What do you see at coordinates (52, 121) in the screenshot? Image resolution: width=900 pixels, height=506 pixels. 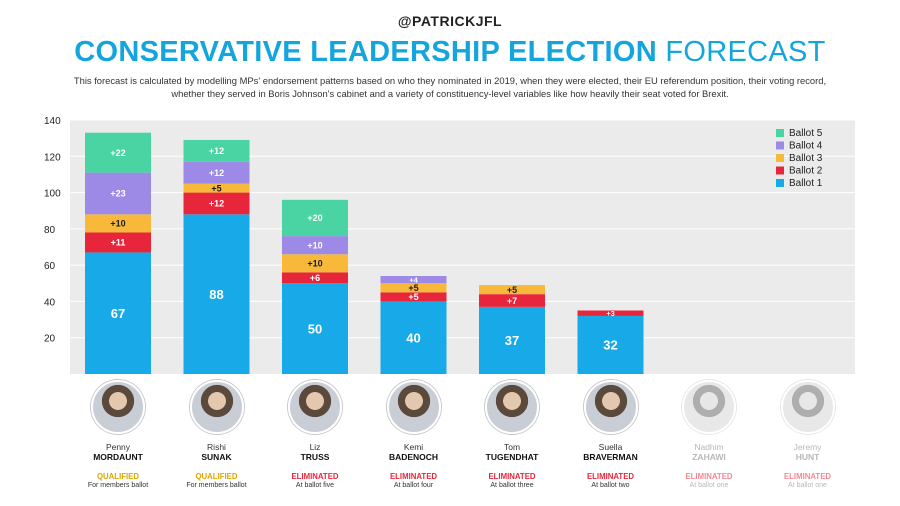 I see `y-tick-label: 140` at bounding box center [52, 121].